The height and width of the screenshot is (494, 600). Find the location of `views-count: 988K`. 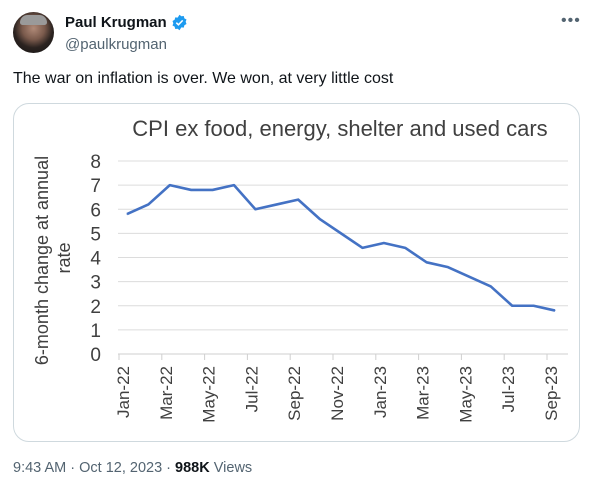

views-count: 988K is located at coordinates (192, 468).